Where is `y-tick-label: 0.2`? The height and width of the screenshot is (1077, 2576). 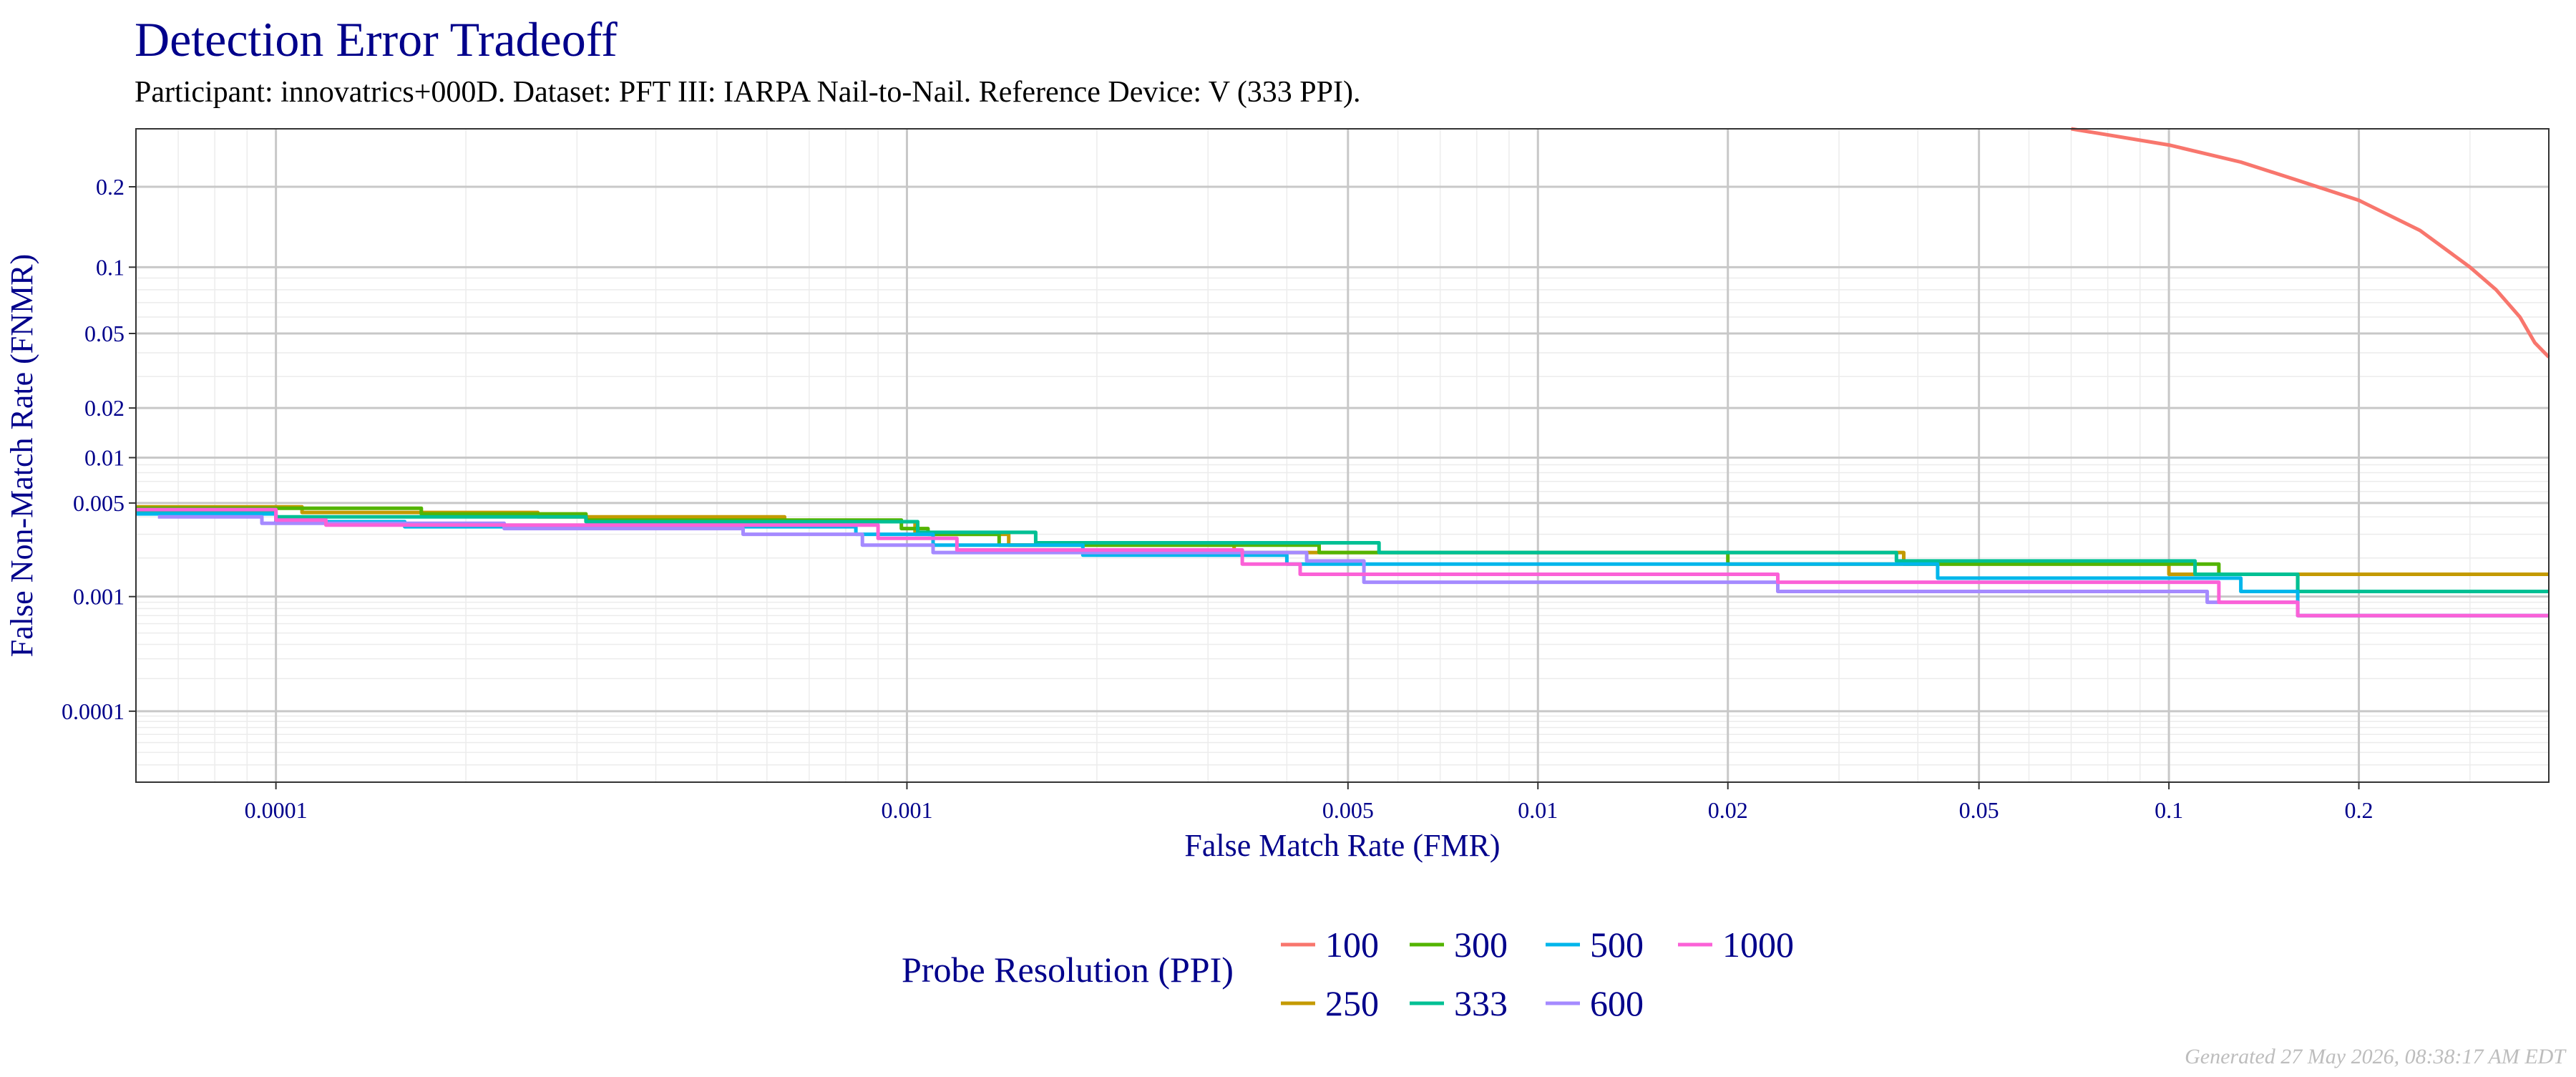
y-tick-label: 0.2 is located at coordinates (110, 187).